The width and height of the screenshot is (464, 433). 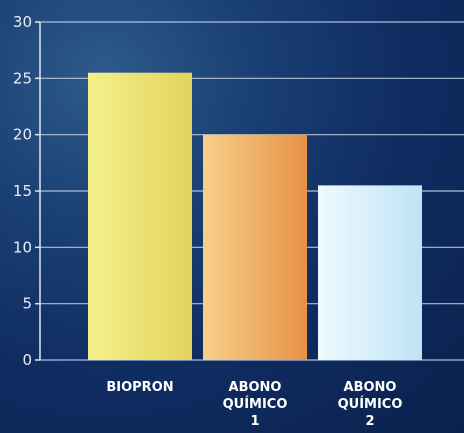 What do you see at coordinates (27, 304) in the screenshot?
I see `y-tick-label: 5` at bounding box center [27, 304].